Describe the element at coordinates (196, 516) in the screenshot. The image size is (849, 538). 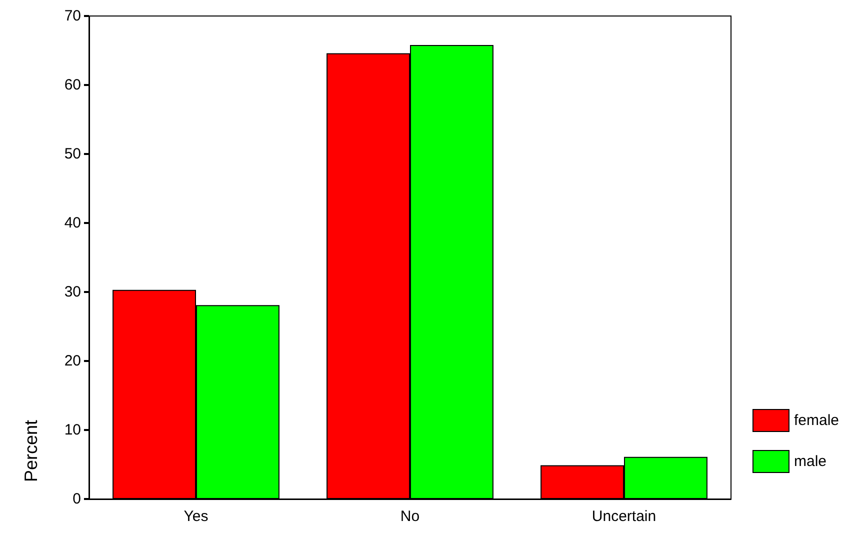
I see `x-tick-label: Yes` at that location.